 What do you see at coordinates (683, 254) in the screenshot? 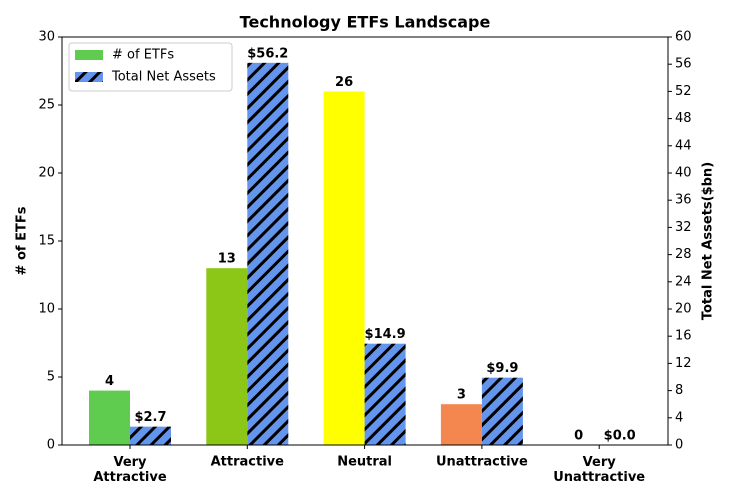
I see `y2-tick-label: 28` at bounding box center [683, 254].